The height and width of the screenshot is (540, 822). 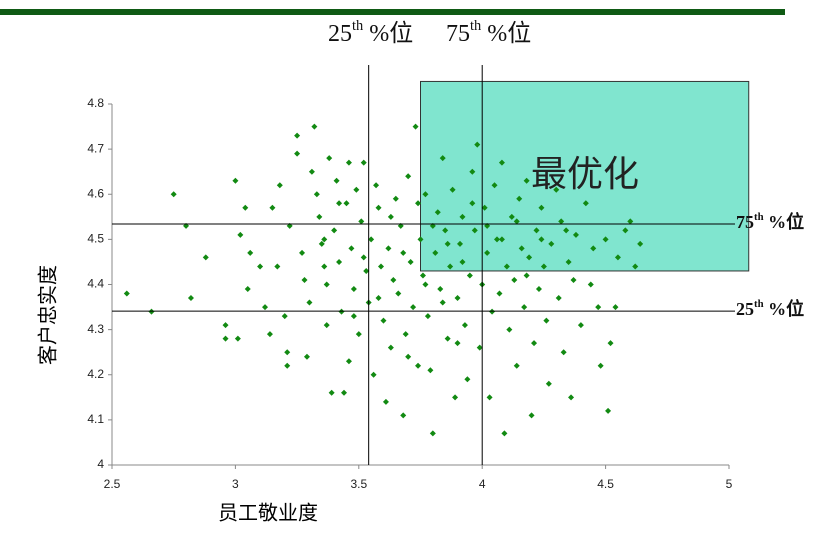 What do you see at coordinates (482, 484) in the screenshot?
I see `x-tick-label: 4` at bounding box center [482, 484].